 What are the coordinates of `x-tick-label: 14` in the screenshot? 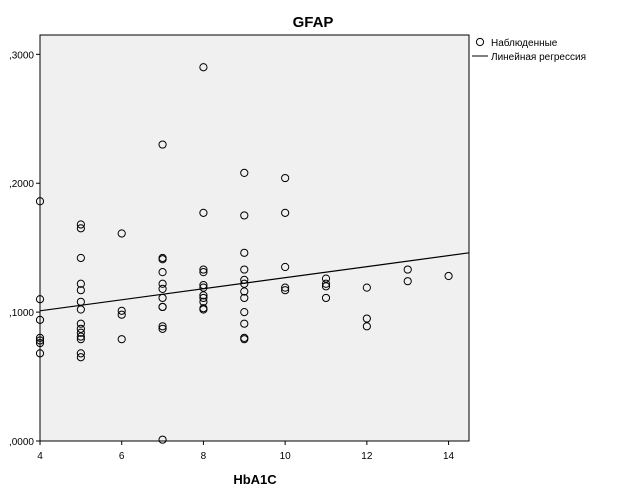 It's located at (449, 456).